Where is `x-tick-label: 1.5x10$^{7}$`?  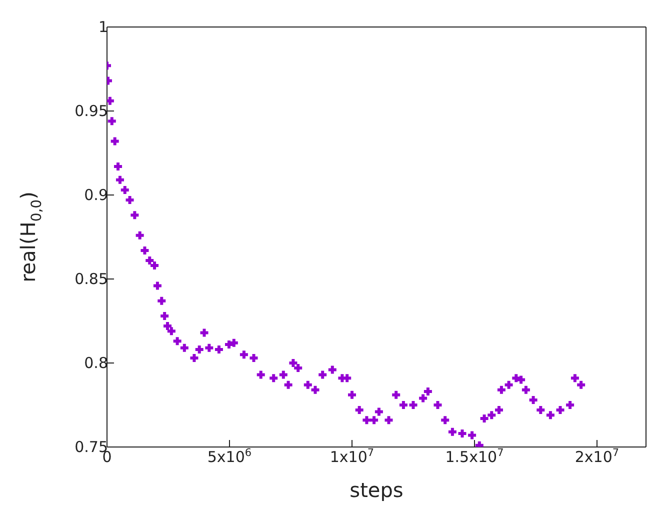 x-tick-label: 1.5x10$^{7}$ is located at coordinates (474, 456).